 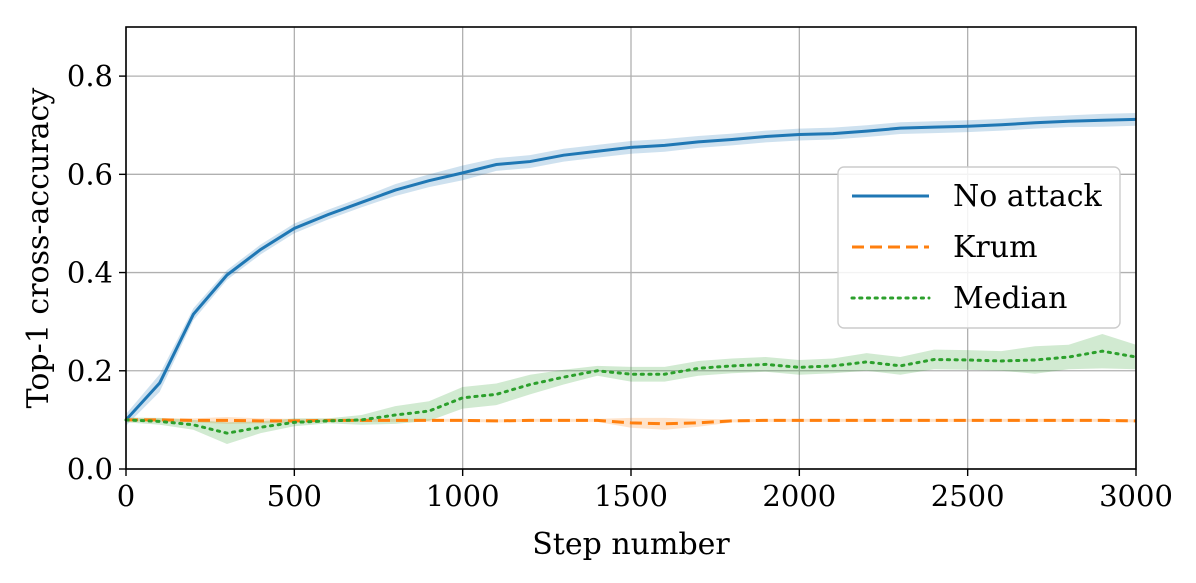 I want to click on x-tick-label: 2500, so click(x=968, y=496).